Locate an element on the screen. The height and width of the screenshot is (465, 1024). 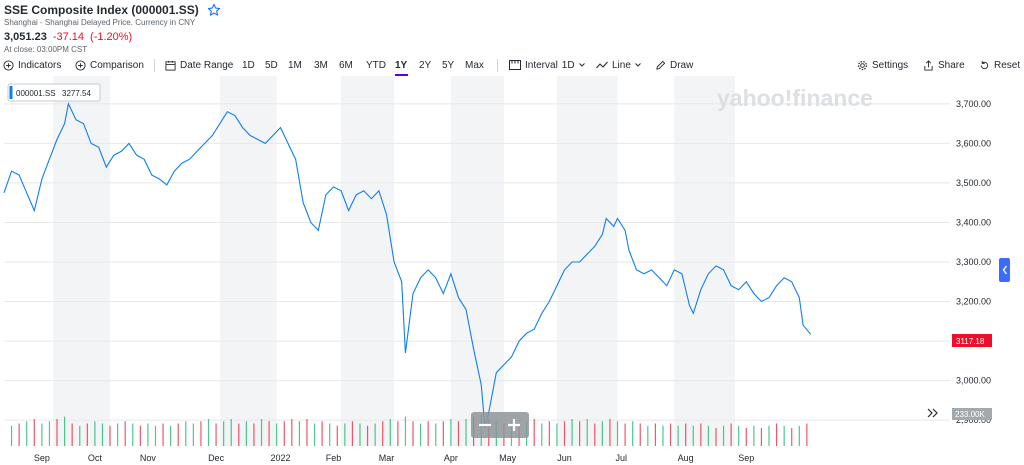
range-6m: 6M is located at coordinates (346, 65).